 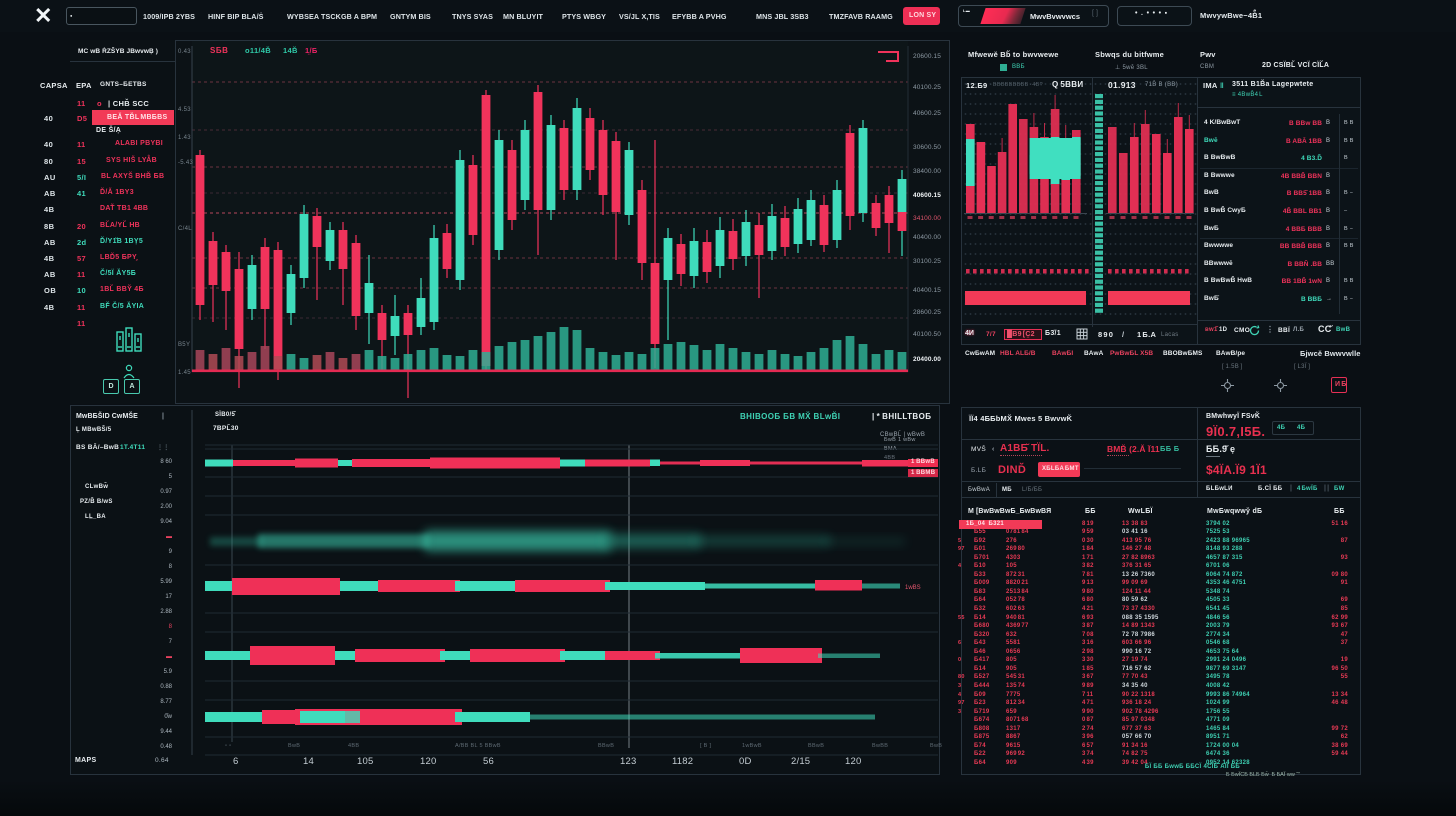 What do you see at coordinates (913, 588) in the screenshot?
I see `svg-text: 1wBS` at bounding box center [913, 588].